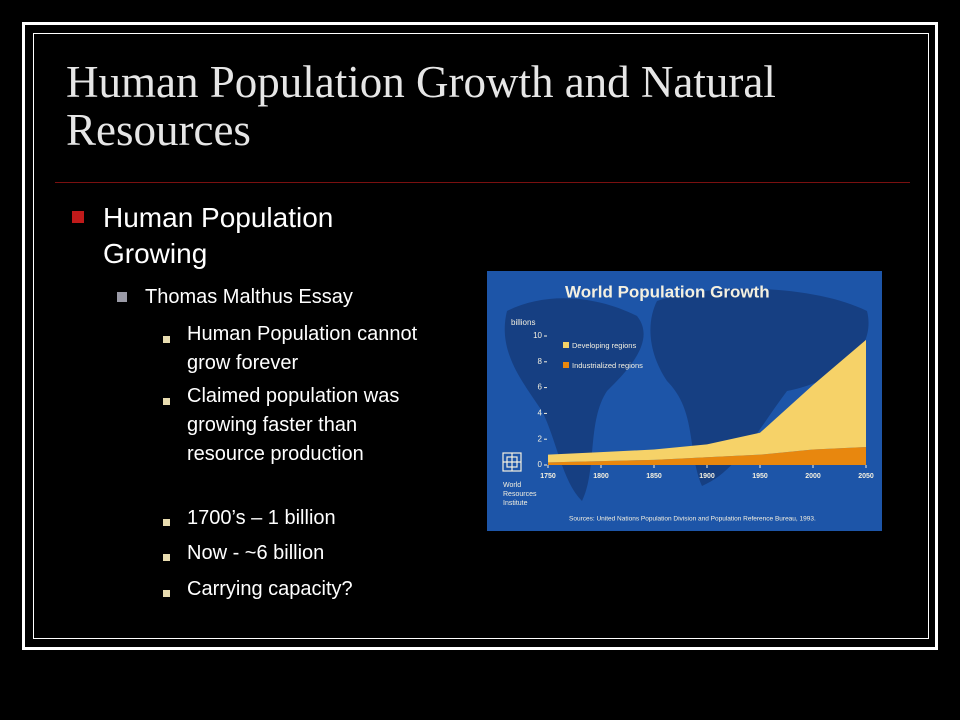  I want to click on bullet: 1700’s – 1 billion, so click(261, 518).